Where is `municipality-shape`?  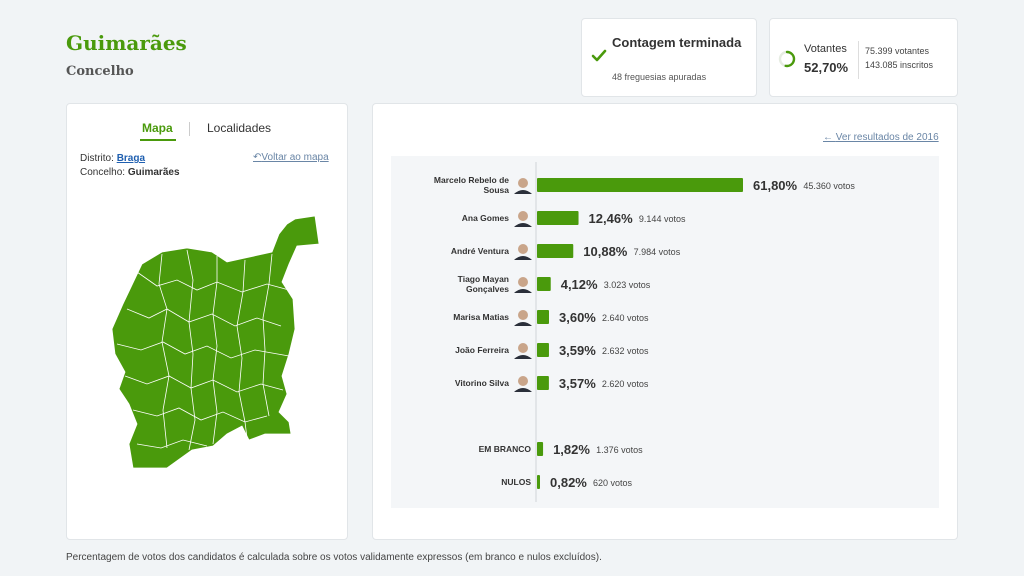 municipality-shape is located at coordinates (215, 342).